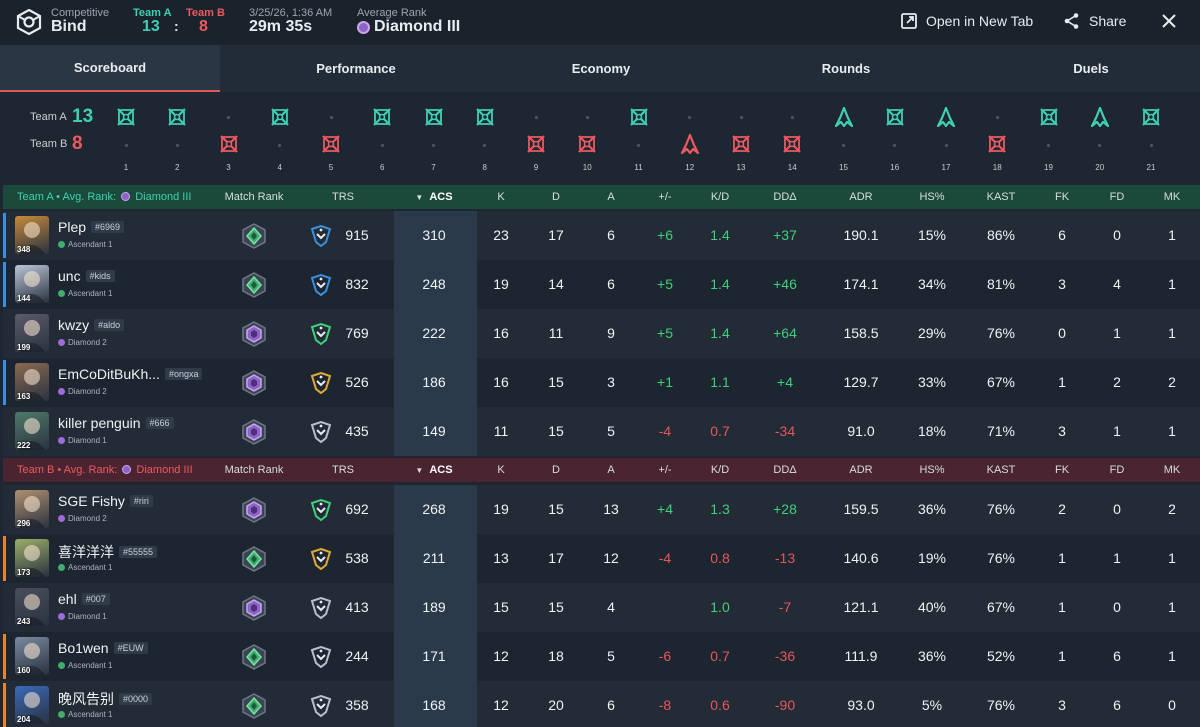 The image size is (1200, 727). What do you see at coordinates (116, 423) in the screenshot?
I see `player-name: killer penguin #666` at bounding box center [116, 423].